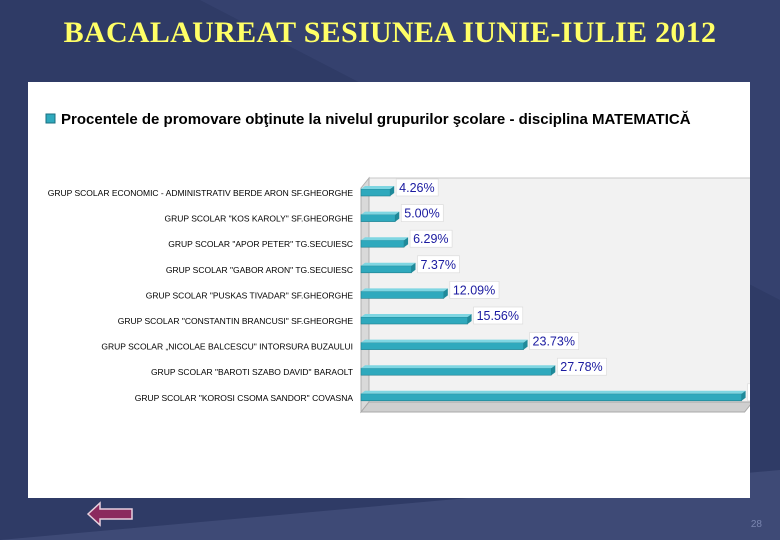  I want to click on category-label: GRUP SCOLAR "KOS KAROLY" SF.GHEORGHE, so click(258, 219).